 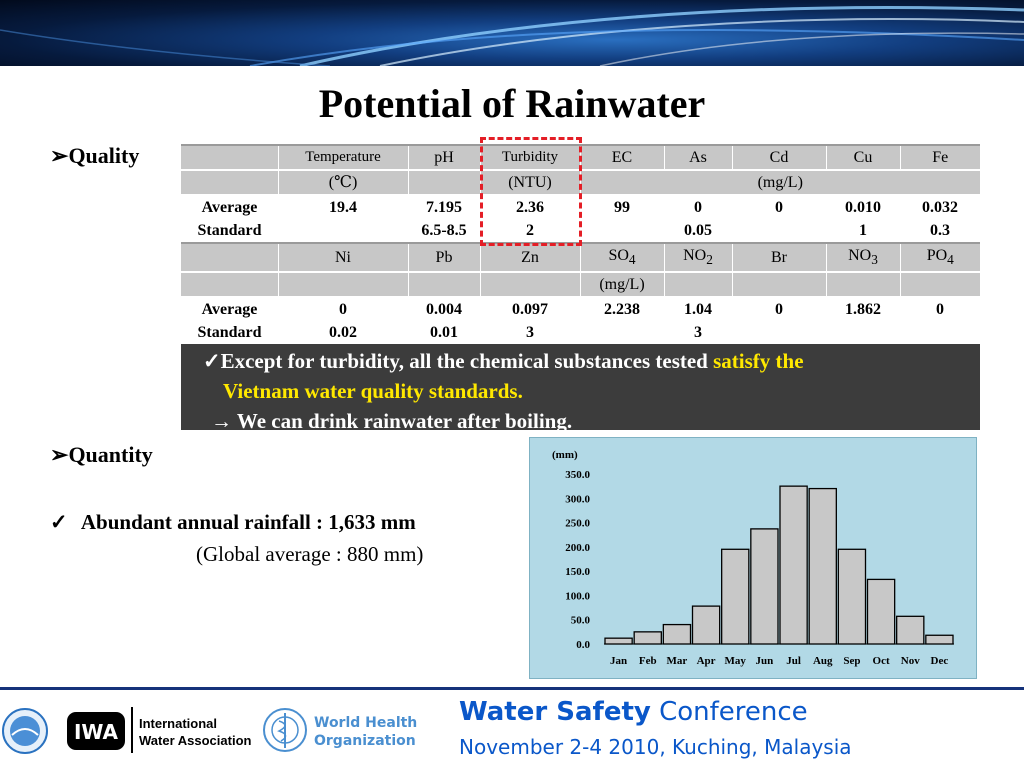 I want to click on table-header-cell: pH, so click(x=443, y=157).